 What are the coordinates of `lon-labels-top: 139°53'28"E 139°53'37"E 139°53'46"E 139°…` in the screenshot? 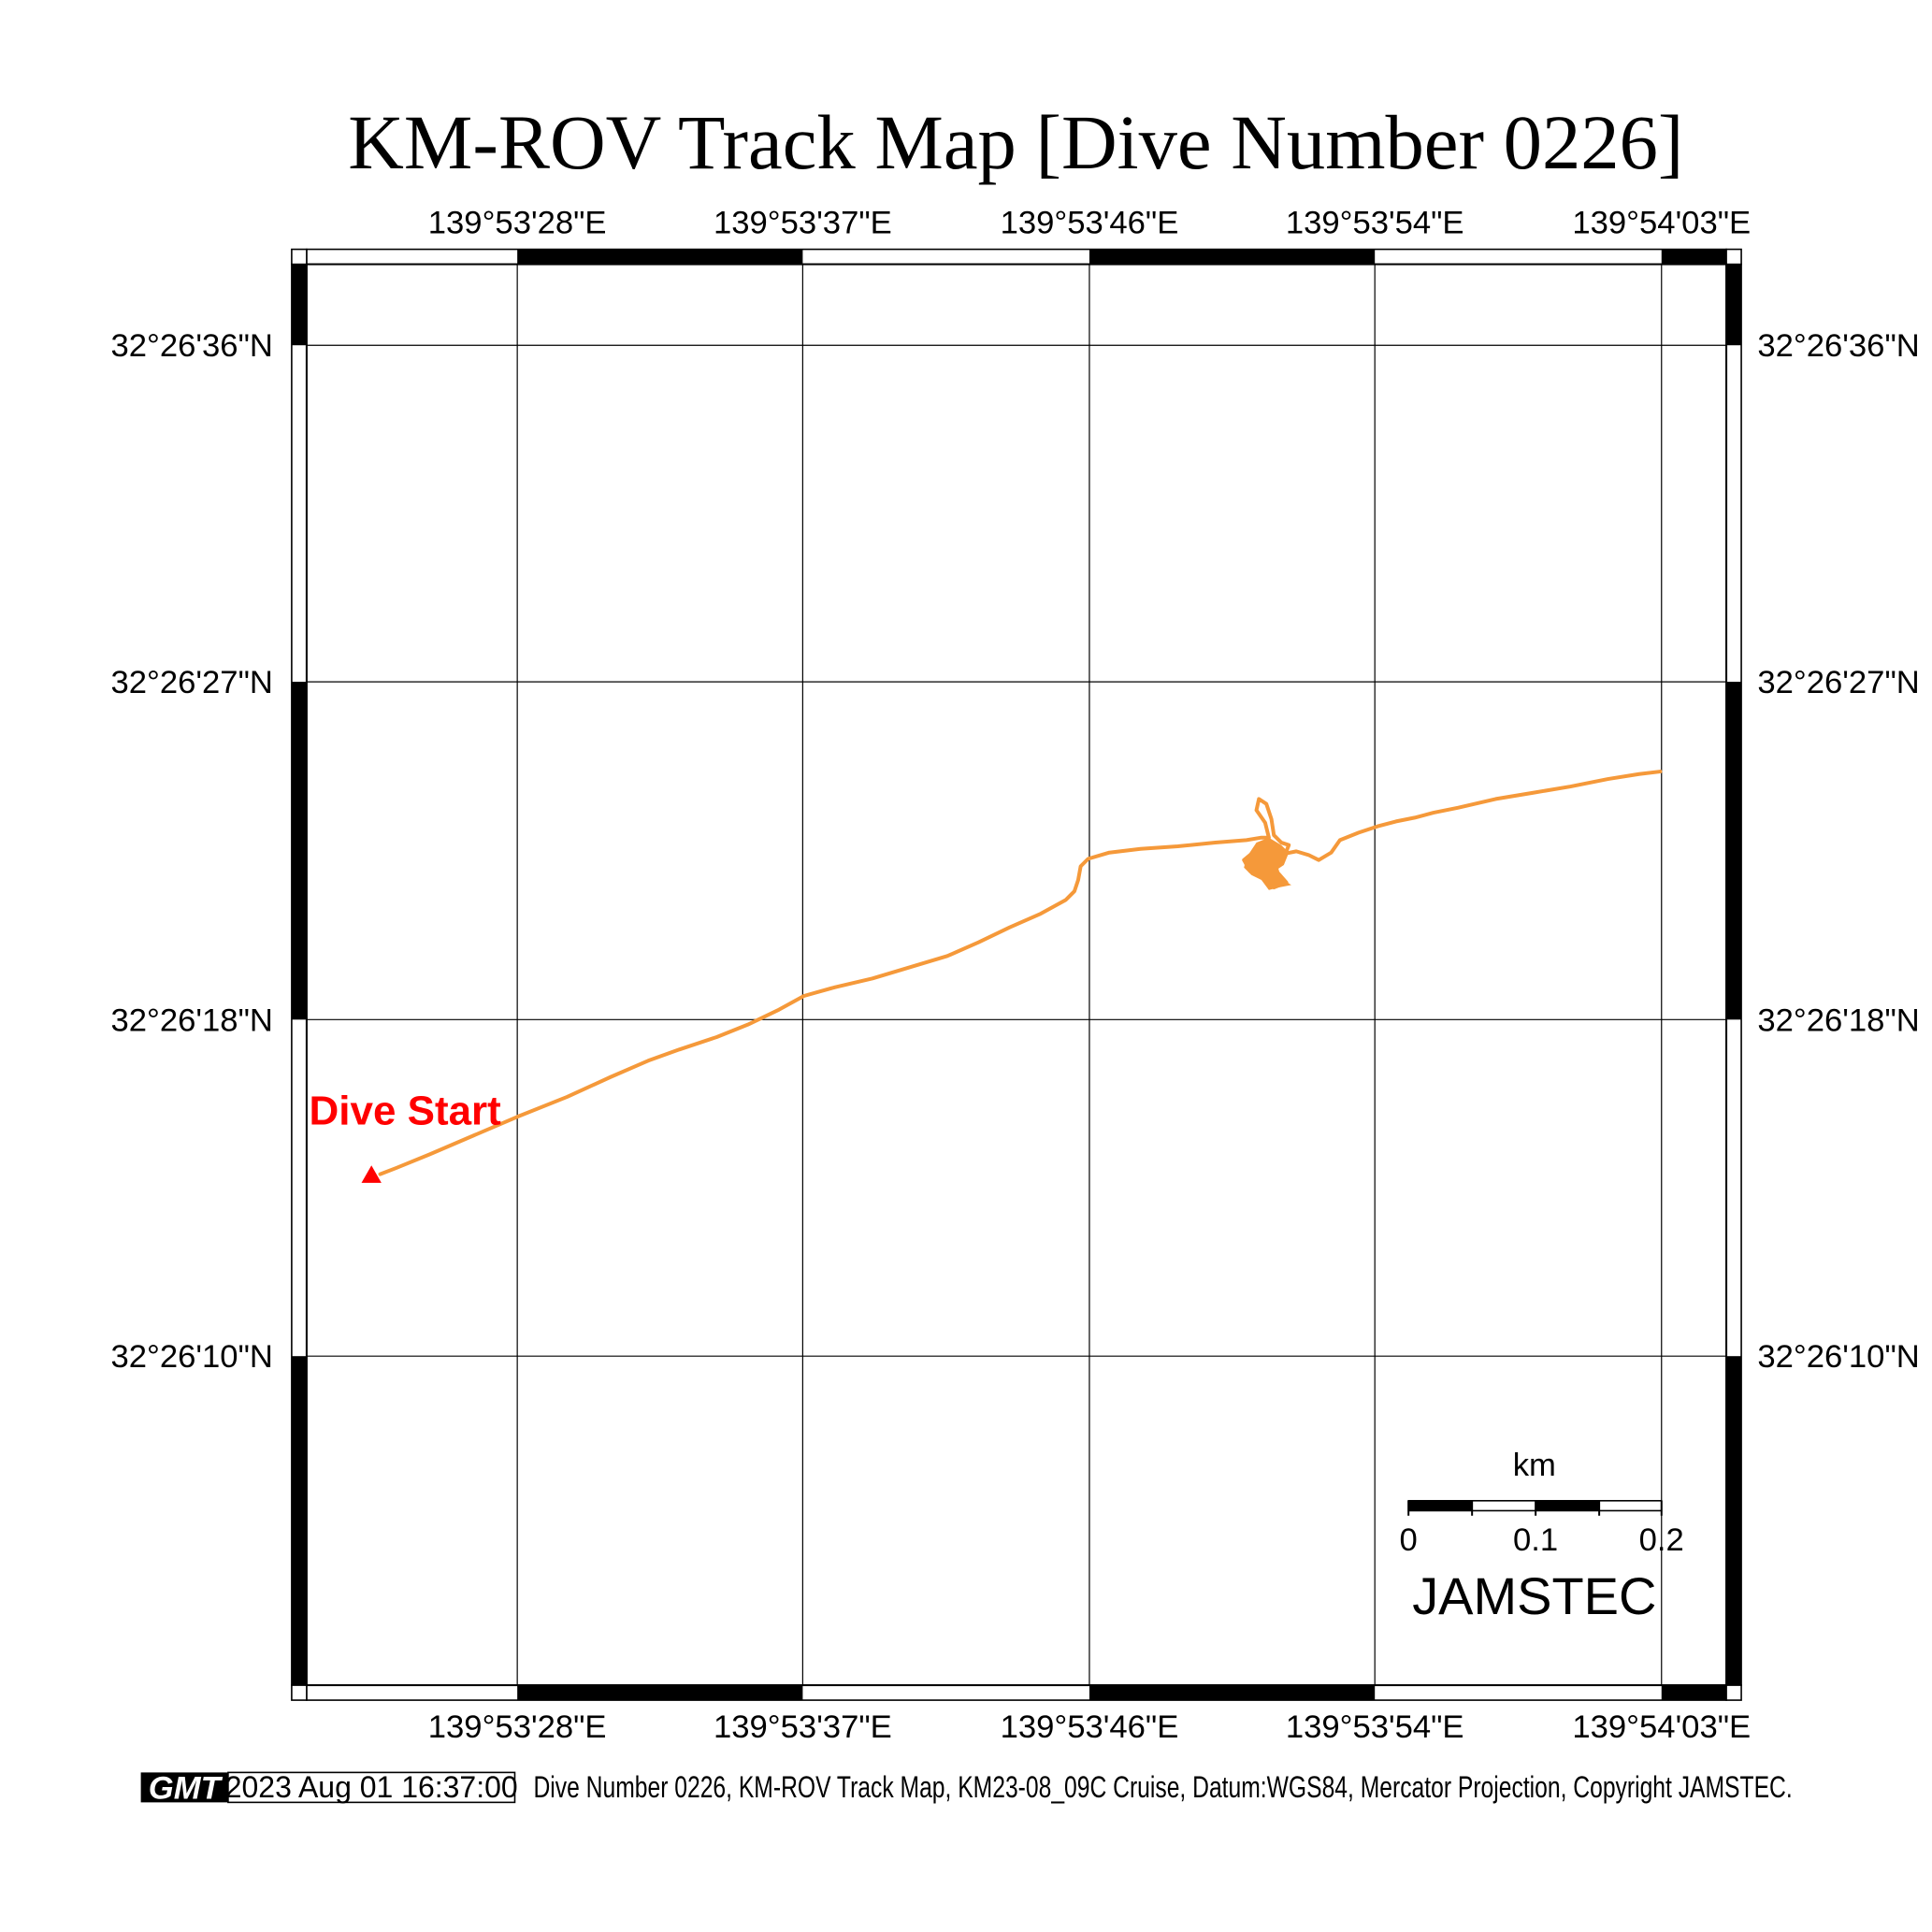 It's located at (1089, 222).